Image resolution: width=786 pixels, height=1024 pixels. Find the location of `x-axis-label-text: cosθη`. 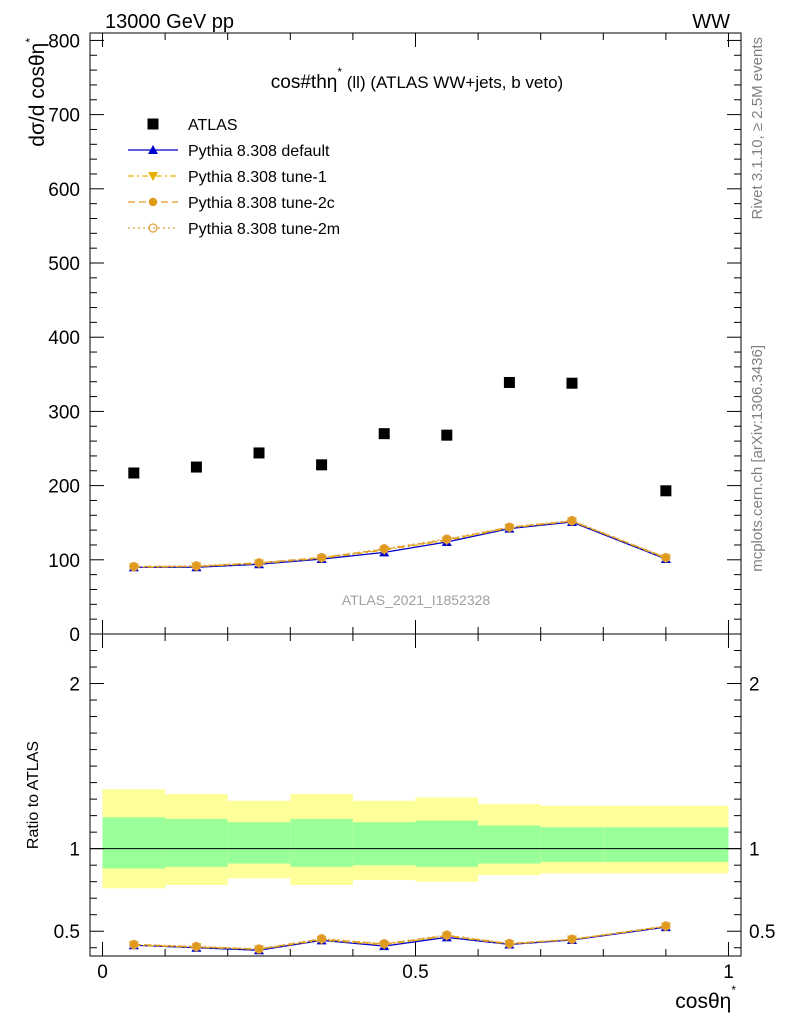

x-axis-label-text: cosθη is located at coordinates (703, 1001).